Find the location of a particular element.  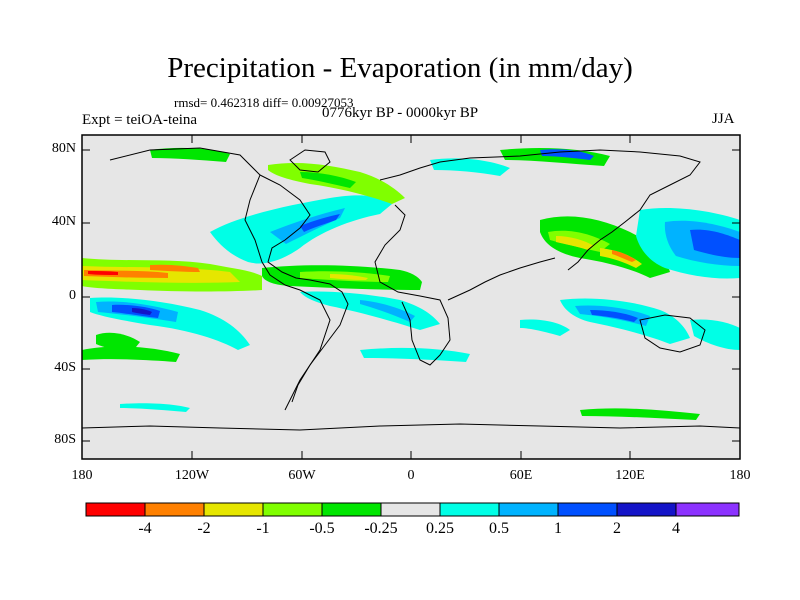

colorbar is located at coordinates (412, 509).